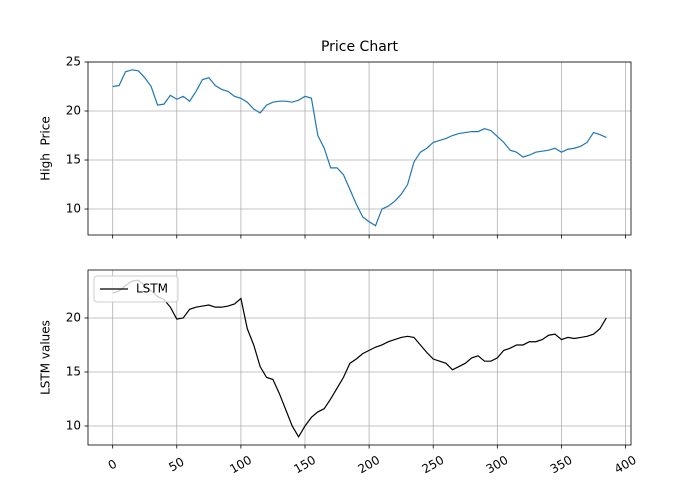 Image resolution: width=700 pixels, height=500 pixels. What do you see at coordinates (368, 465) in the screenshot?
I see `x-tick-label: 200` at bounding box center [368, 465].